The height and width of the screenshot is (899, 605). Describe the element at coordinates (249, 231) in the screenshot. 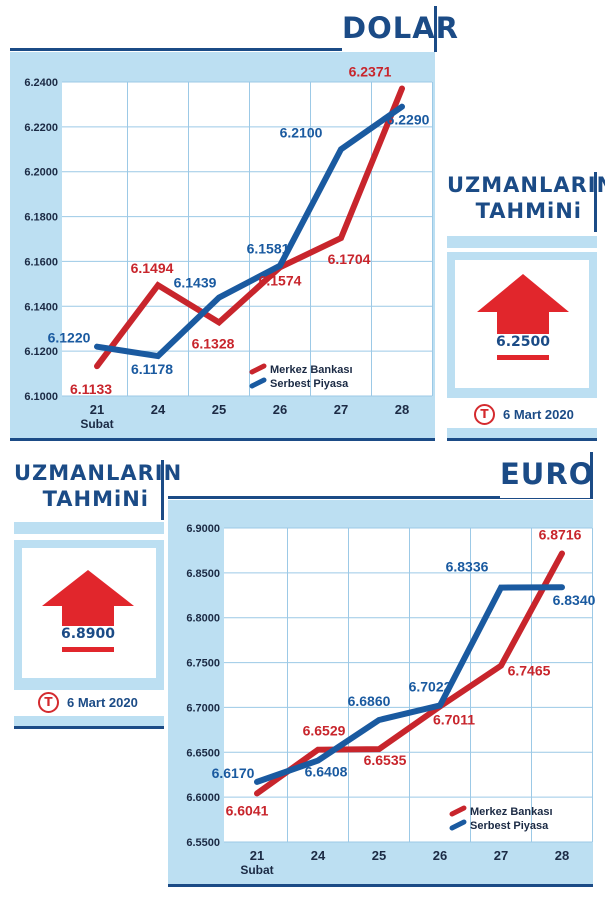

I see `dolar-series-line-serbest-piyasa` at that location.